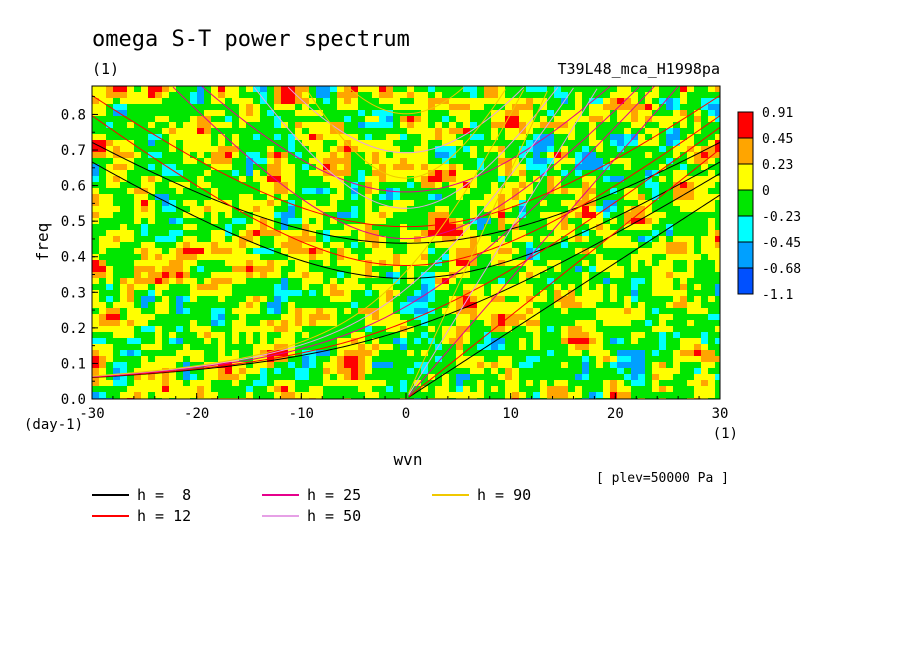  Describe the element at coordinates (408, 459) in the screenshot. I see `x-axis-label: wvn` at that location.